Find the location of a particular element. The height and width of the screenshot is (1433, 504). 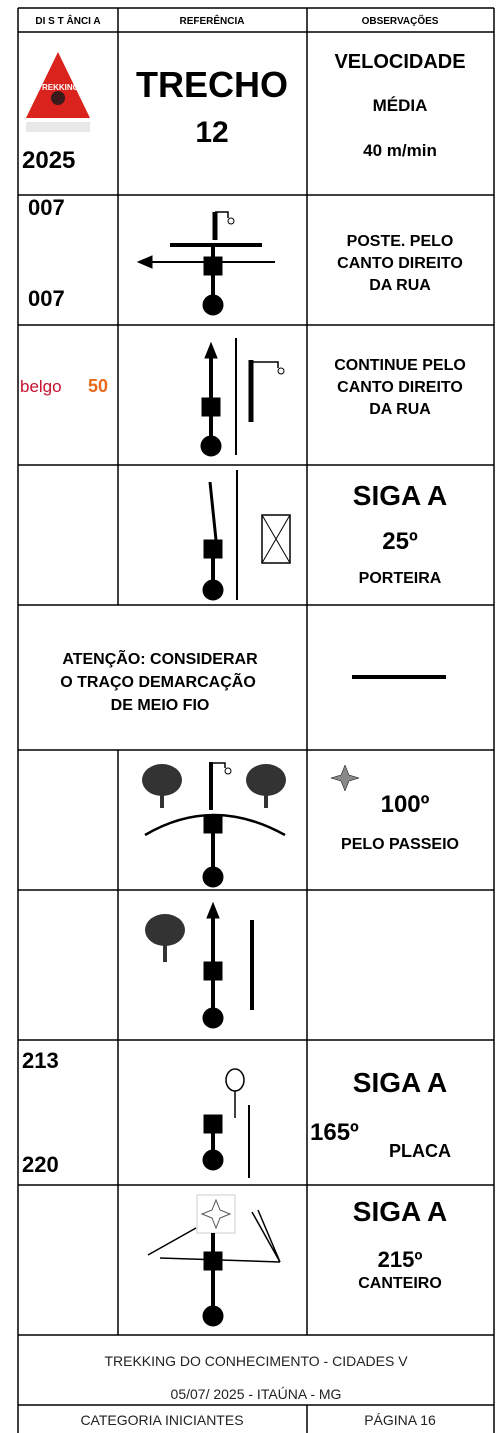

observation: 25º is located at coordinates (400, 541).